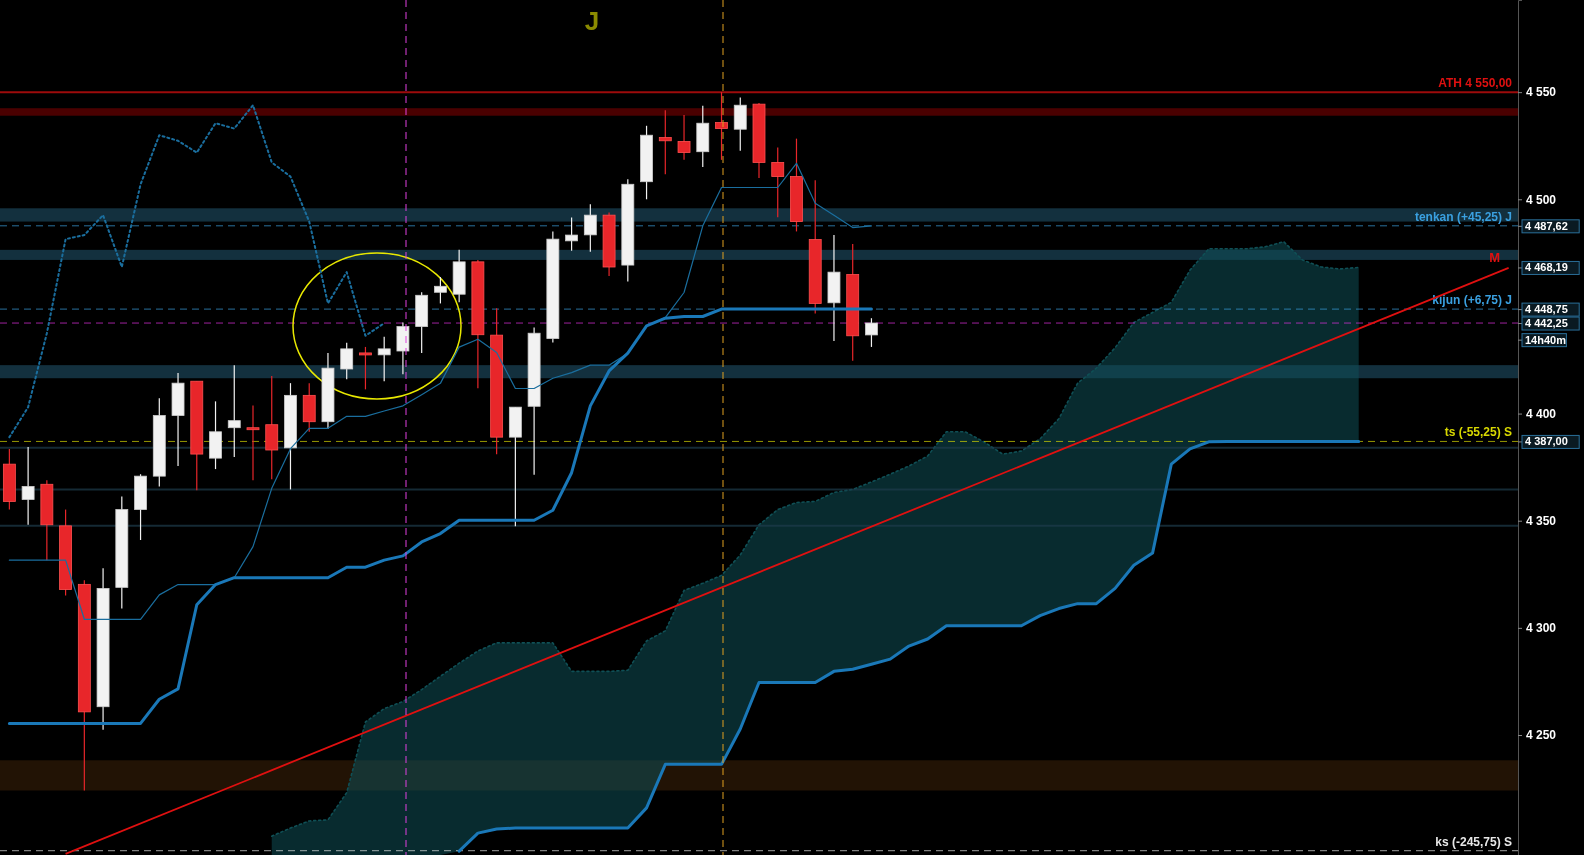 Image resolution: width=1584 pixels, height=855 pixels. I want to click on y-tick-label: 4 387,00, so click(1546, 441).